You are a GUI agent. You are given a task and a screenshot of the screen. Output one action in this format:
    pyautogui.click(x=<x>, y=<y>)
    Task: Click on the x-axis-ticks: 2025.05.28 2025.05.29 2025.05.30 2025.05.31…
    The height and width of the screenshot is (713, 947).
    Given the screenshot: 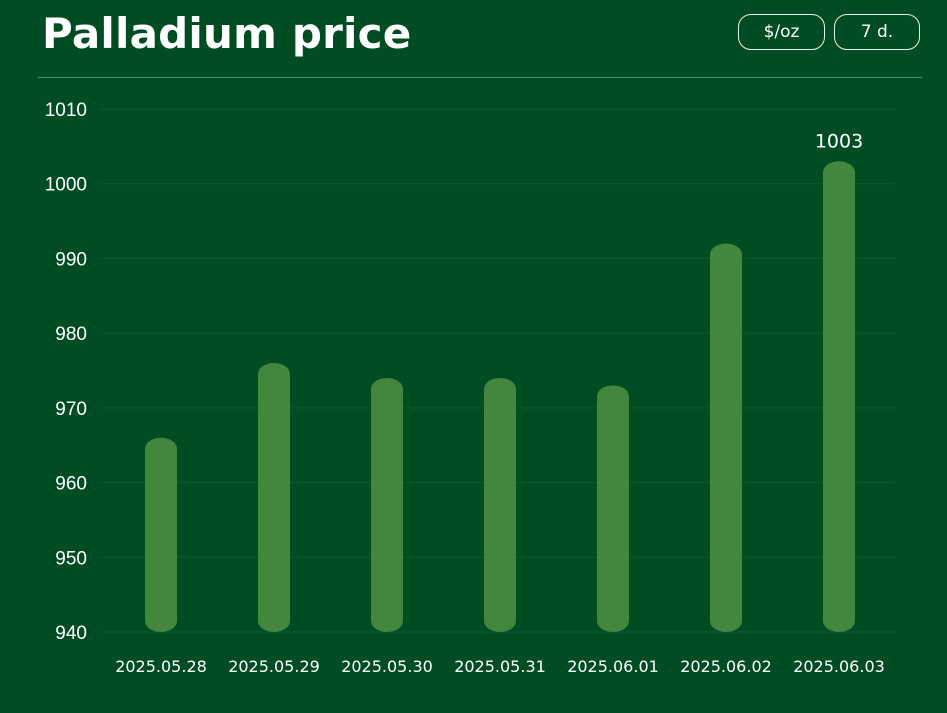 What is the action you would take?
    pyautogui.click(x=500, y=666)
    